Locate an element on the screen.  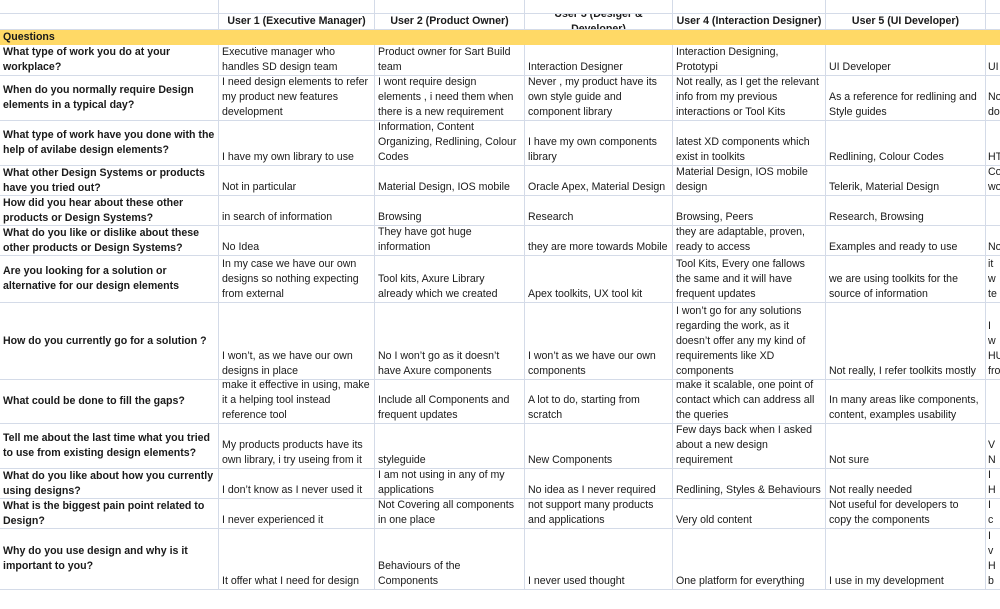
answer-cell: Behaviours of the Components is located at coordinates (450, 559).